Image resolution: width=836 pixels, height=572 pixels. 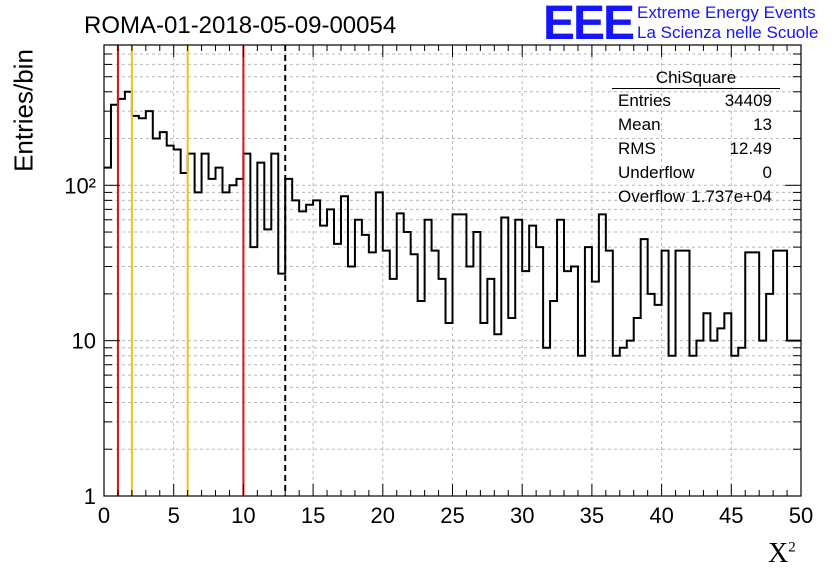 What do you see at coordinates (452, 515) in the screenshot?
I see `x-tick-label: 25` at bounding box center [452, 515].